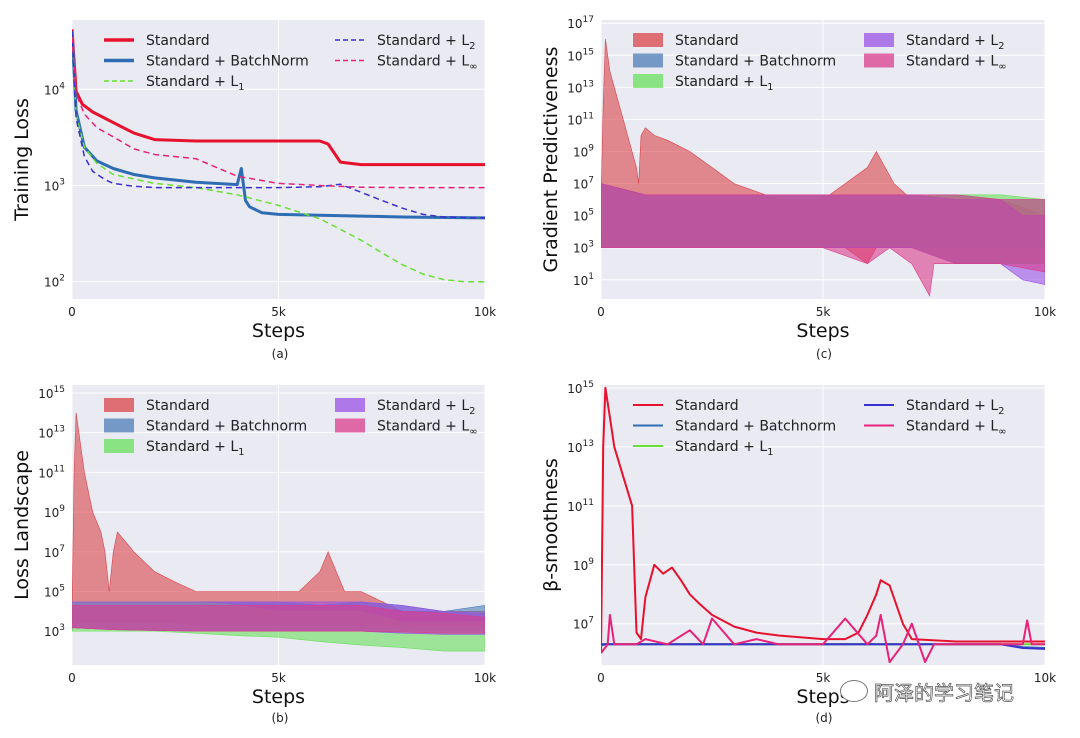 The image size is (1080, 738). Describe the element at coordinates (854, 691) in the screenshot. I see `wechat-icon` at that location.